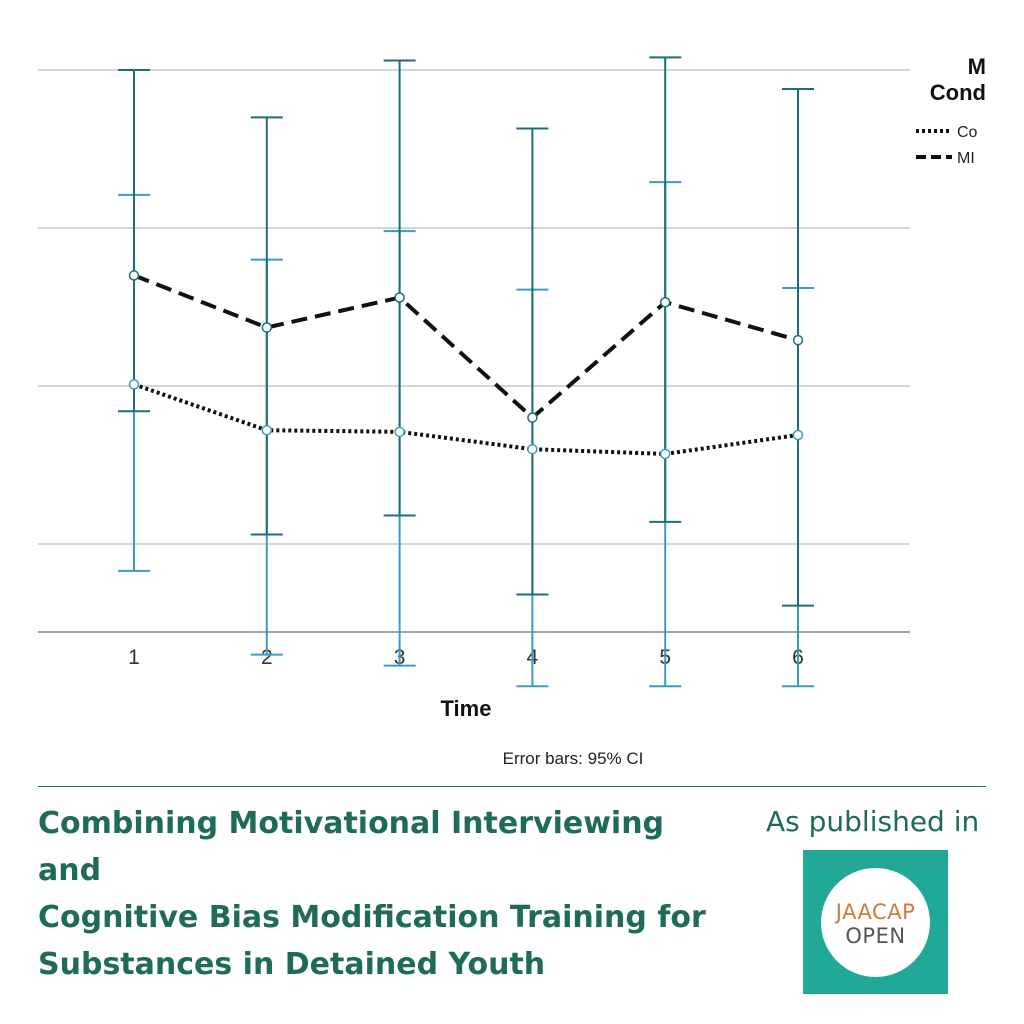  I want to click on logo-circle: JAACAP OPEN, so click(875, 922).